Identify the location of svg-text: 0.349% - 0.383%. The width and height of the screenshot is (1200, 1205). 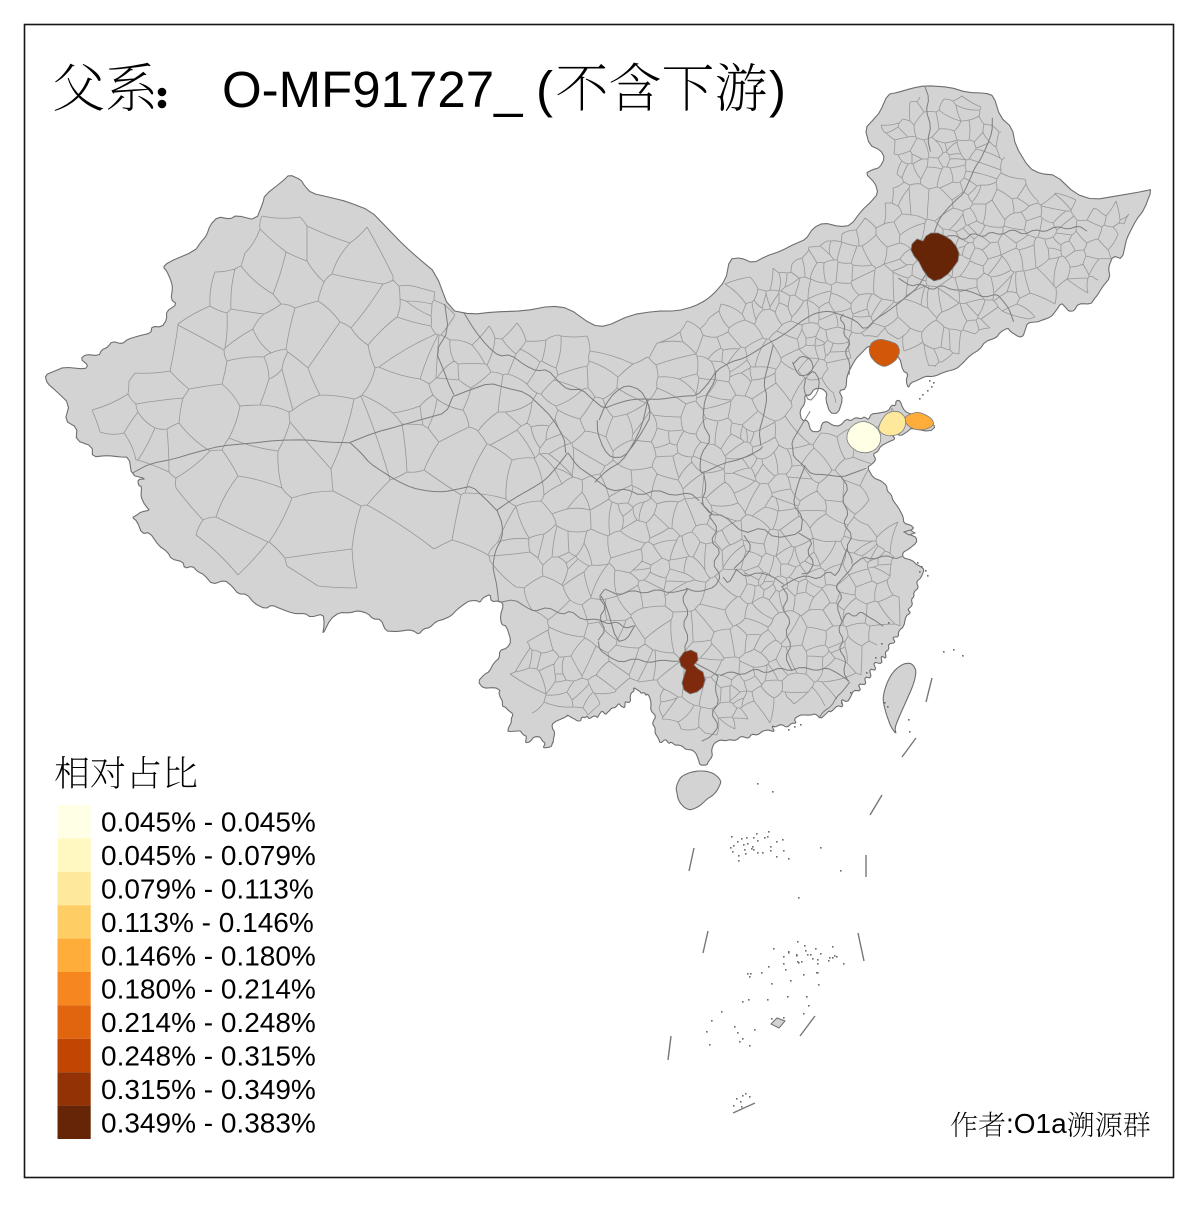
(208, 1122).